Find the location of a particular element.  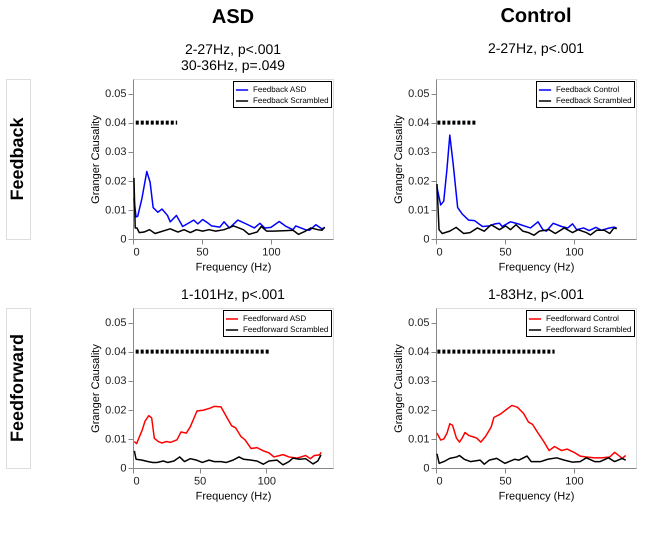

text: Feedforward is located at coordinates (17, 388).